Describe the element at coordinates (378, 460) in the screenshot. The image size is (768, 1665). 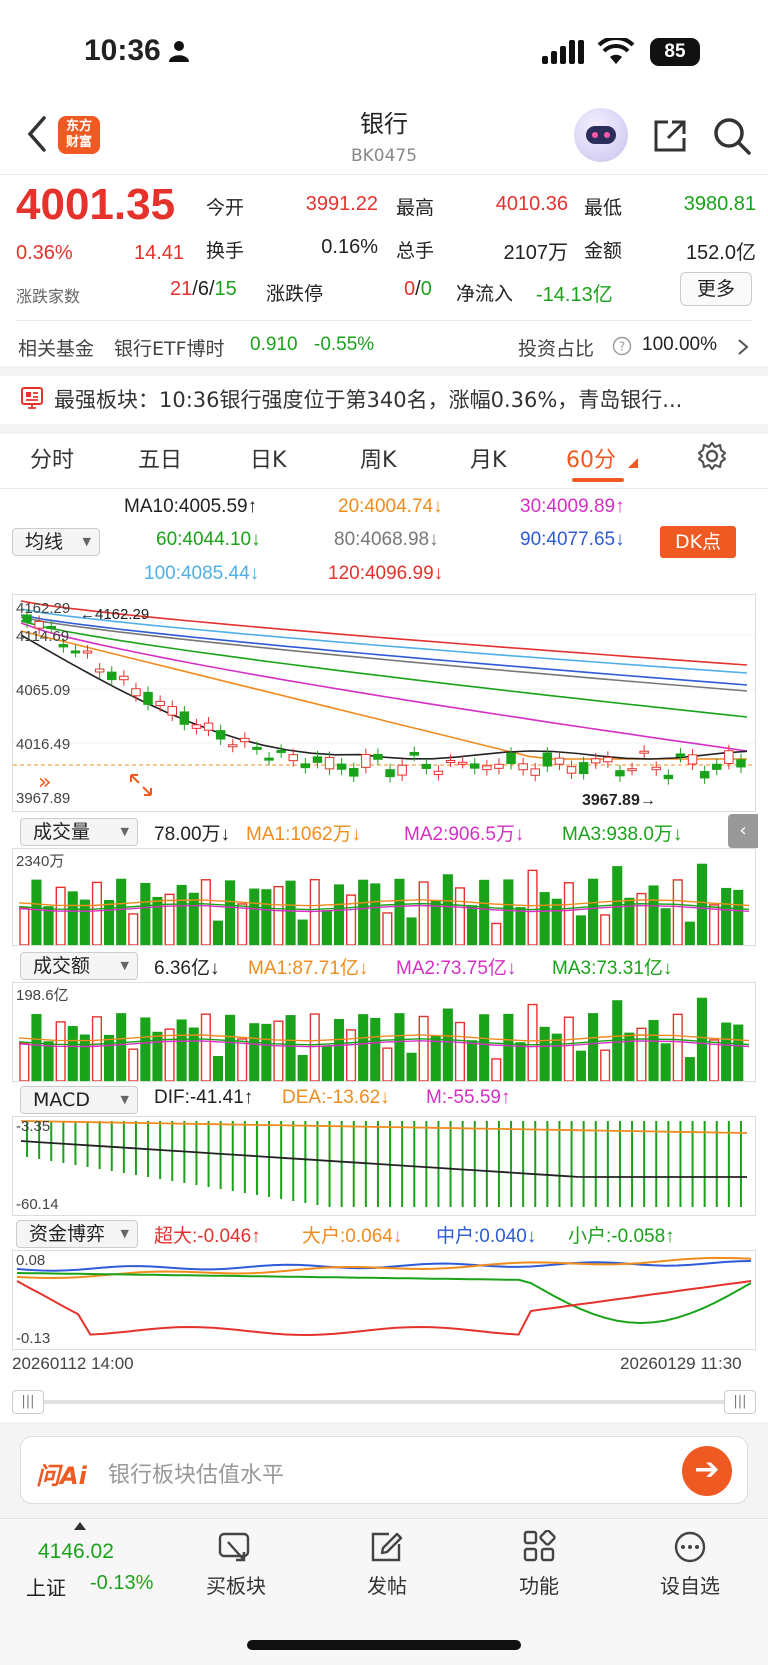
I see `tab-weekly-k: 周K` at that location.